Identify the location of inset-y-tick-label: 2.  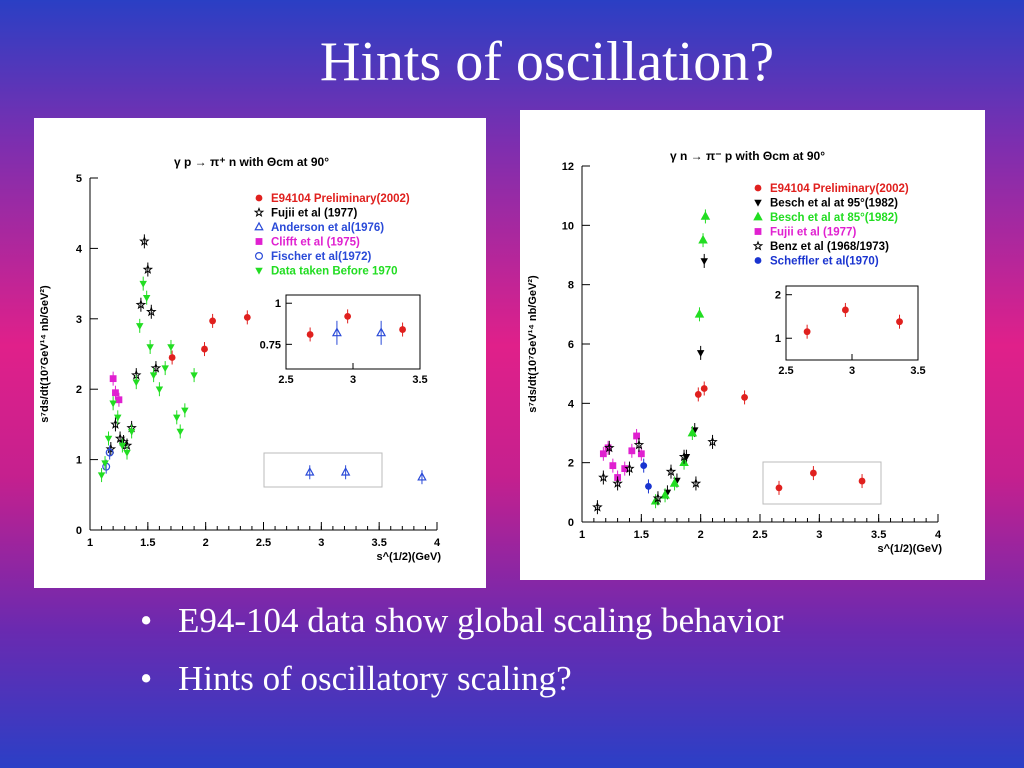
(778, 296).